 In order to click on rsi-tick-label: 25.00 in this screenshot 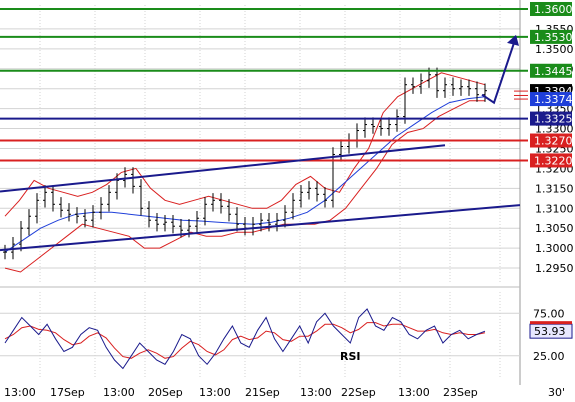, I will do `click(549, 356)`.